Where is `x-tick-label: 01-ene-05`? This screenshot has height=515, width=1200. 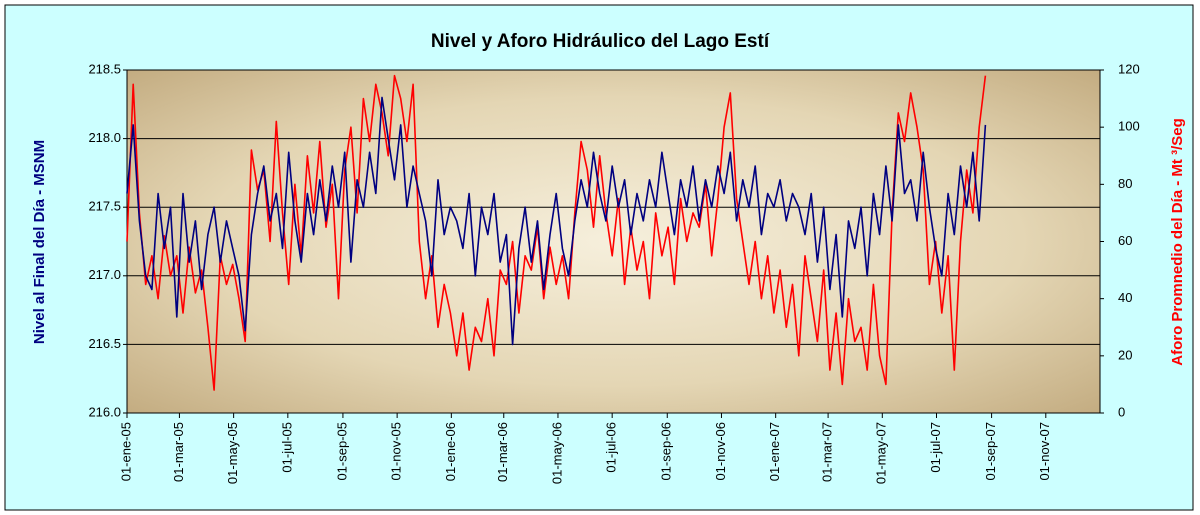
x-tick-label: 01-ene-05 is located at coordinates (125, 451).